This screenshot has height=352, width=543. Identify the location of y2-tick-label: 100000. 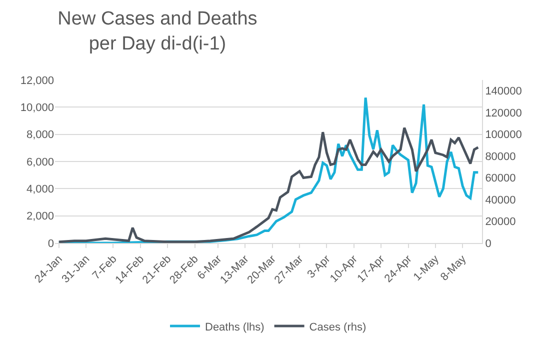
(503, 135).